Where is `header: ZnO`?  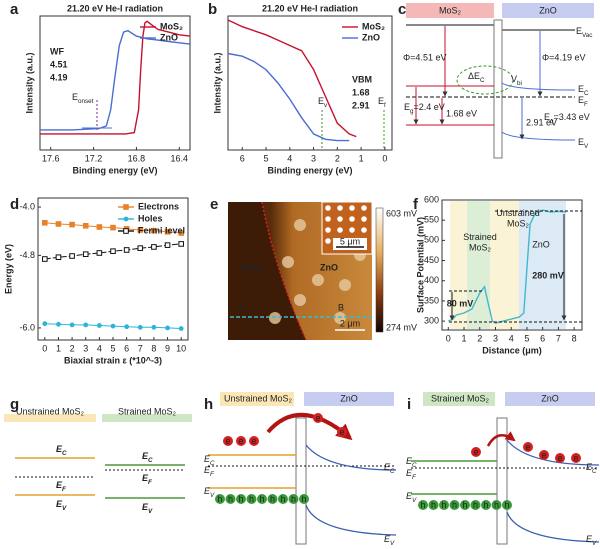 header: ZnO is located at coordinates (349, 398).